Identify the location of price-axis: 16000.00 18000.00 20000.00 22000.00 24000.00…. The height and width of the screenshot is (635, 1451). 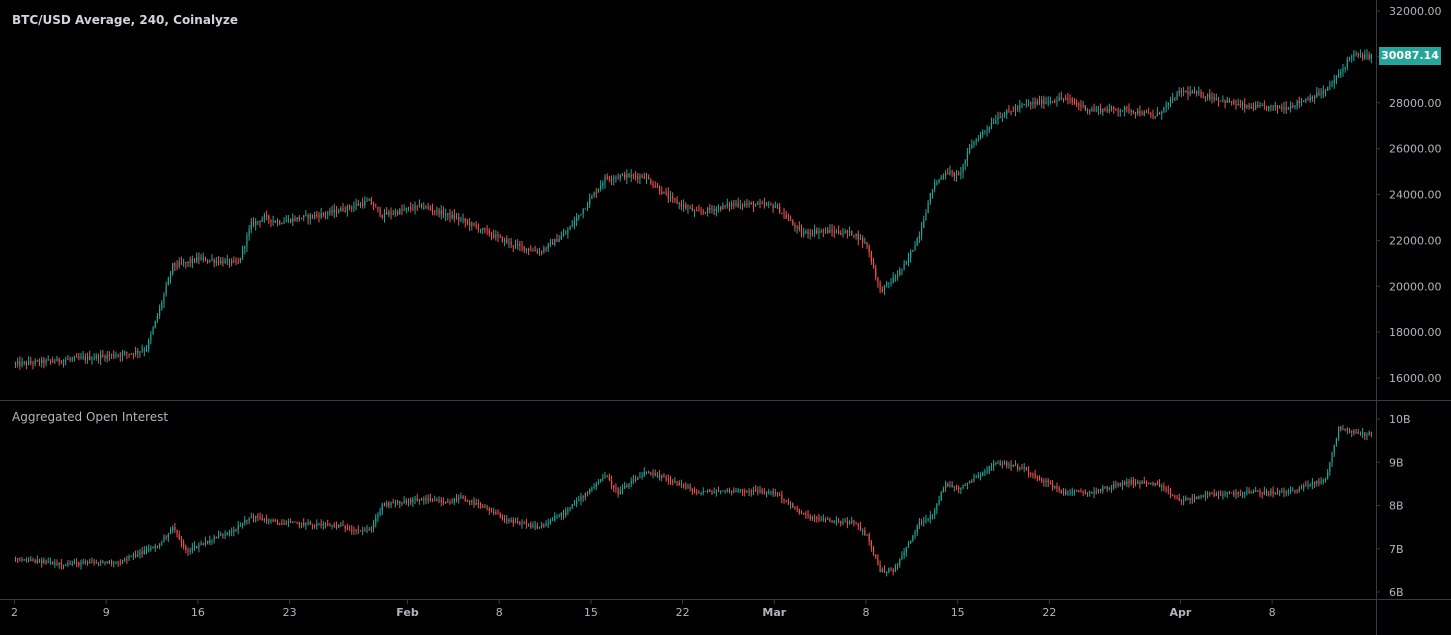
(1409, 195).